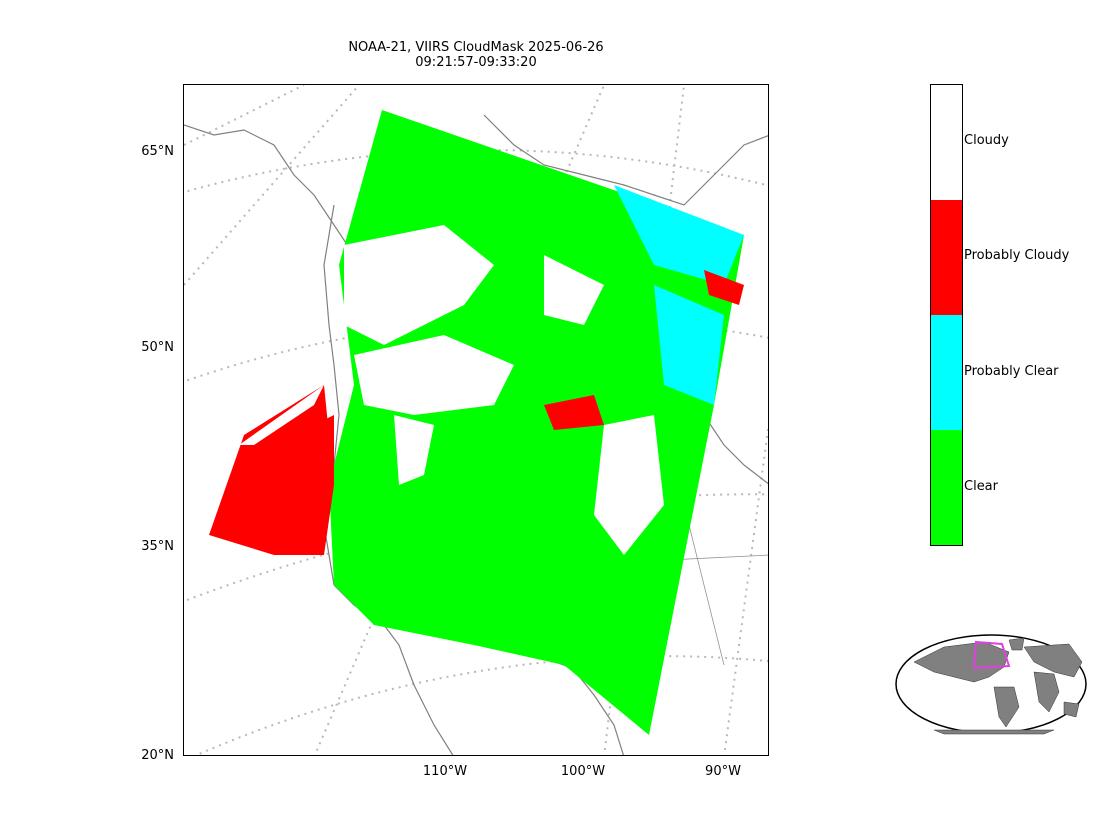 The image size is (1120, 840). Describe the element at coordinates (986, 140) in the screenshot. I see `colorbar-label-cloudy: Cloudy` at that location.